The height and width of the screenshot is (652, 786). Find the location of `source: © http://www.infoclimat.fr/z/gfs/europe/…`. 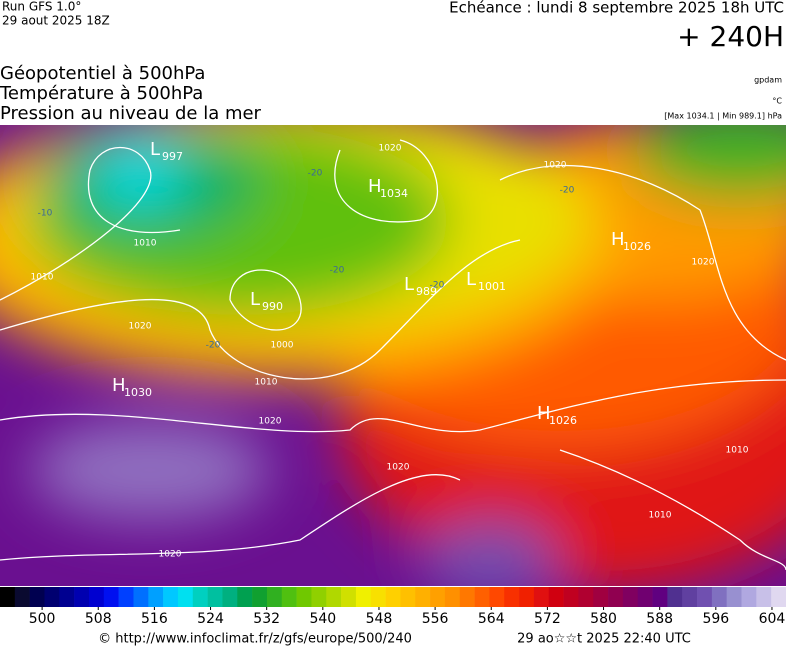

source: © http://www.infoclimat.fr/z/gfs/europe/… is located at coordinates (255, 639).